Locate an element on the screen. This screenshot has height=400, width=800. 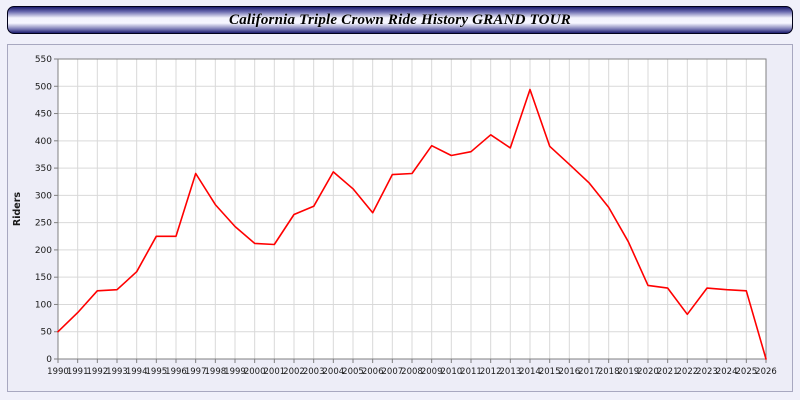
svg-text: 500 is located at coordinates (43, 87).